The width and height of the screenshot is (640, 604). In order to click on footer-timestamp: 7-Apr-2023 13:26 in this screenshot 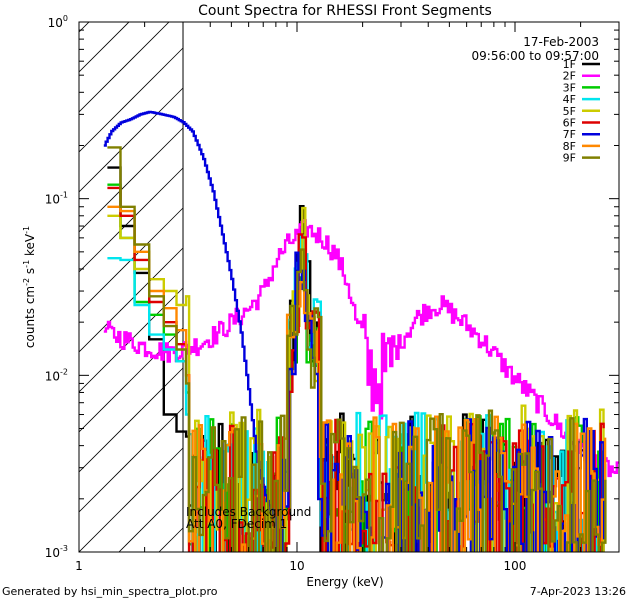, I will do `click(578, 591)`.